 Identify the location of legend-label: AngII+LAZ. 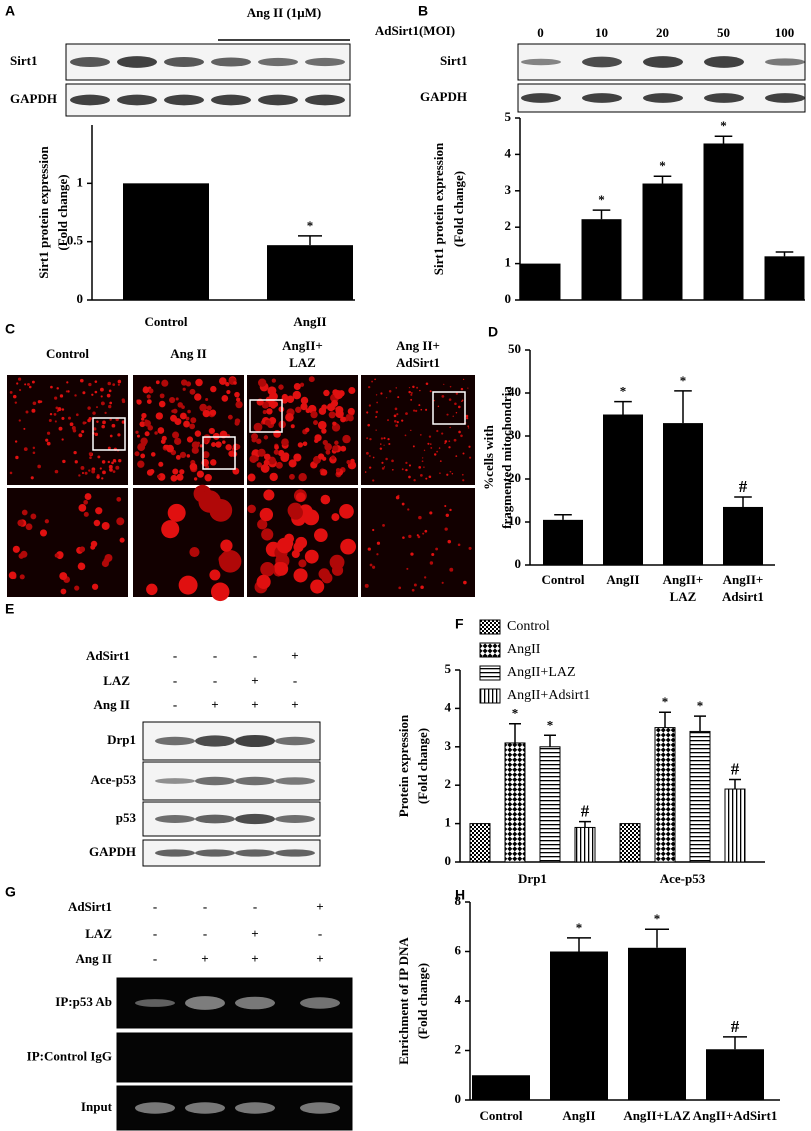
(541, 672).